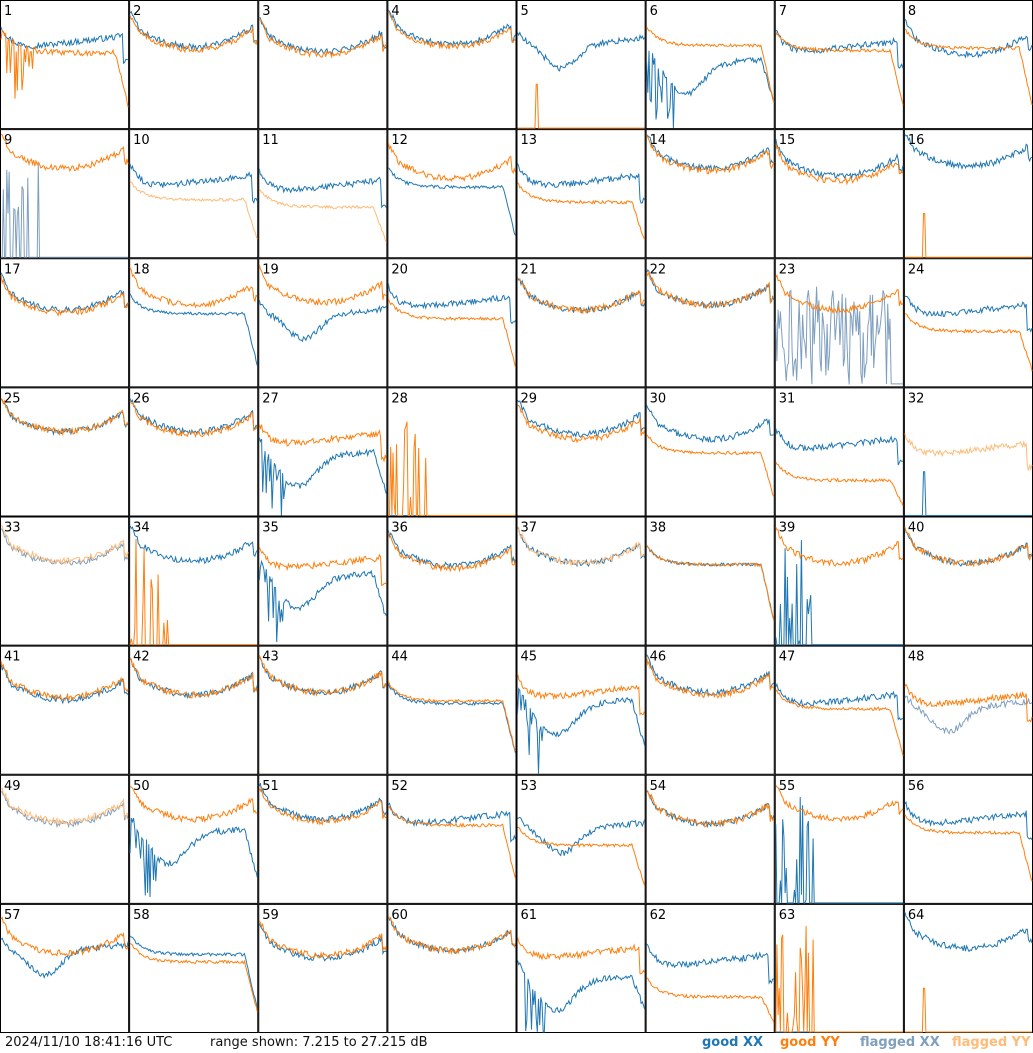  What do you see at coordinates (452, 194) in the screenshot?
I see `panel-12: 12` at bounding box center [452, 194].